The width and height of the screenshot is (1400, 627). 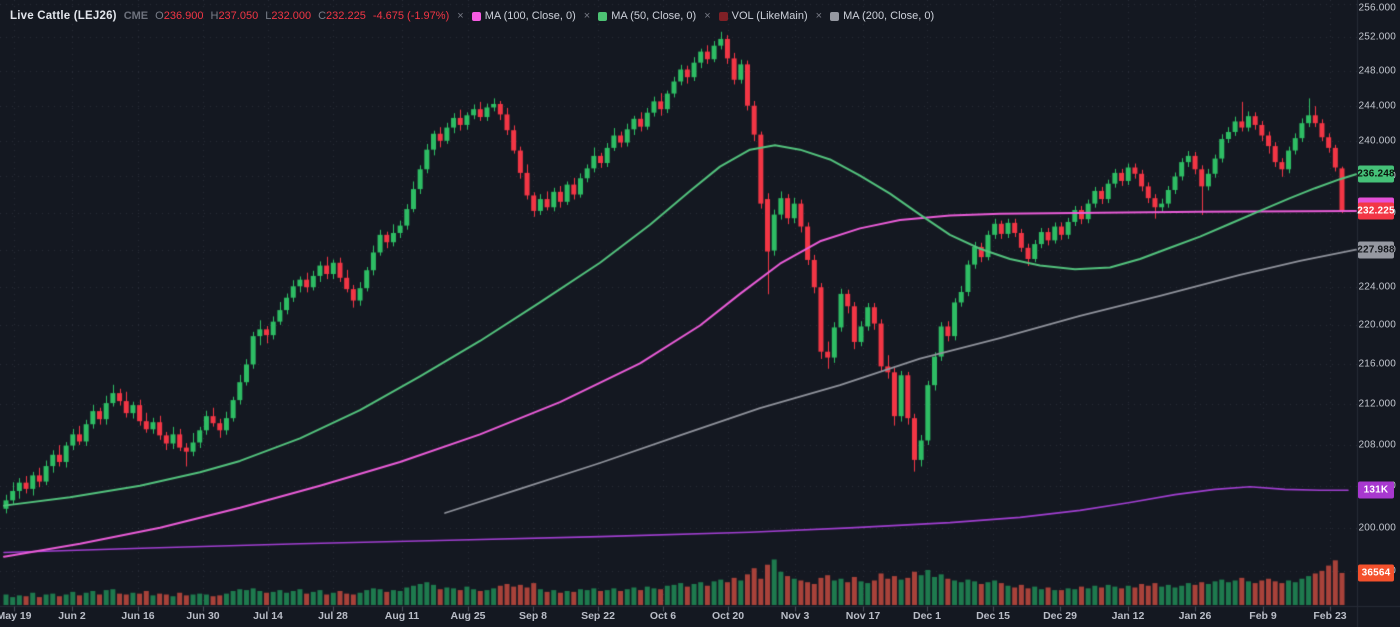 What do you see at coordinates (1263, 616) in the screenshot?
I see `time-tick-label: Feb 9` at bounding box center [1263, 616].